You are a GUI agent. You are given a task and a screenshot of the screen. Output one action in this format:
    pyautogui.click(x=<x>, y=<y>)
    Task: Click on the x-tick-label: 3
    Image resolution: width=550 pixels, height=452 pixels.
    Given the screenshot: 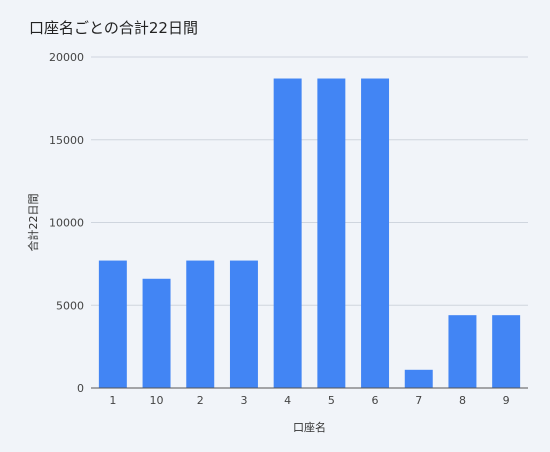 What is the action you would take?
    pyautogui.click(x=243, y=400)
    